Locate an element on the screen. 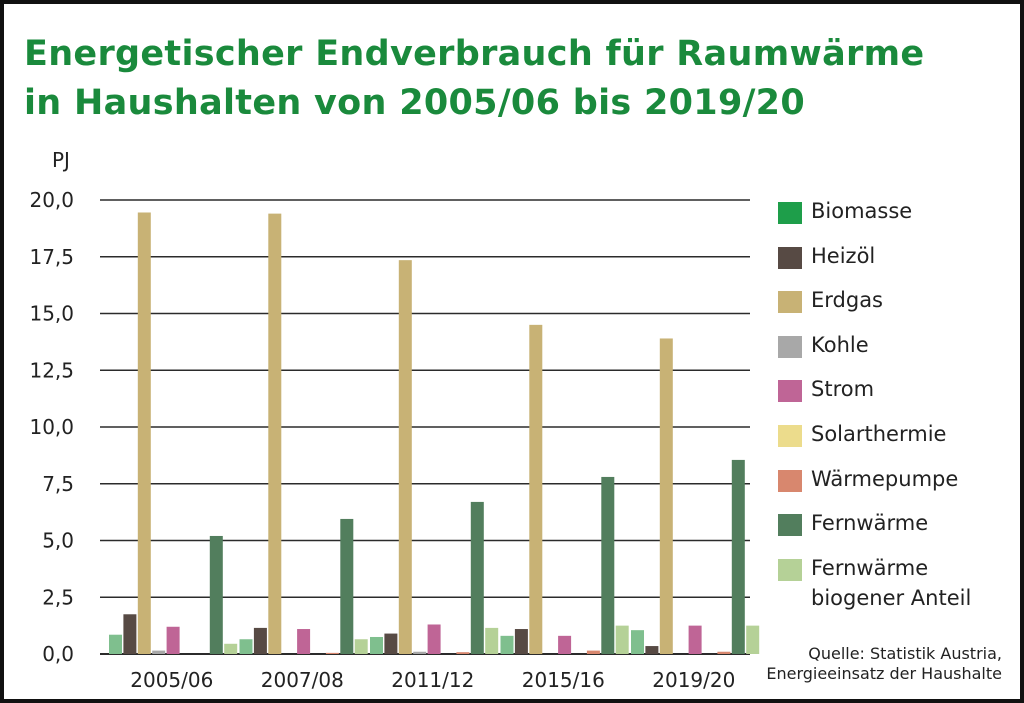  legend-label: Strom is located at coordinates (843, 389).